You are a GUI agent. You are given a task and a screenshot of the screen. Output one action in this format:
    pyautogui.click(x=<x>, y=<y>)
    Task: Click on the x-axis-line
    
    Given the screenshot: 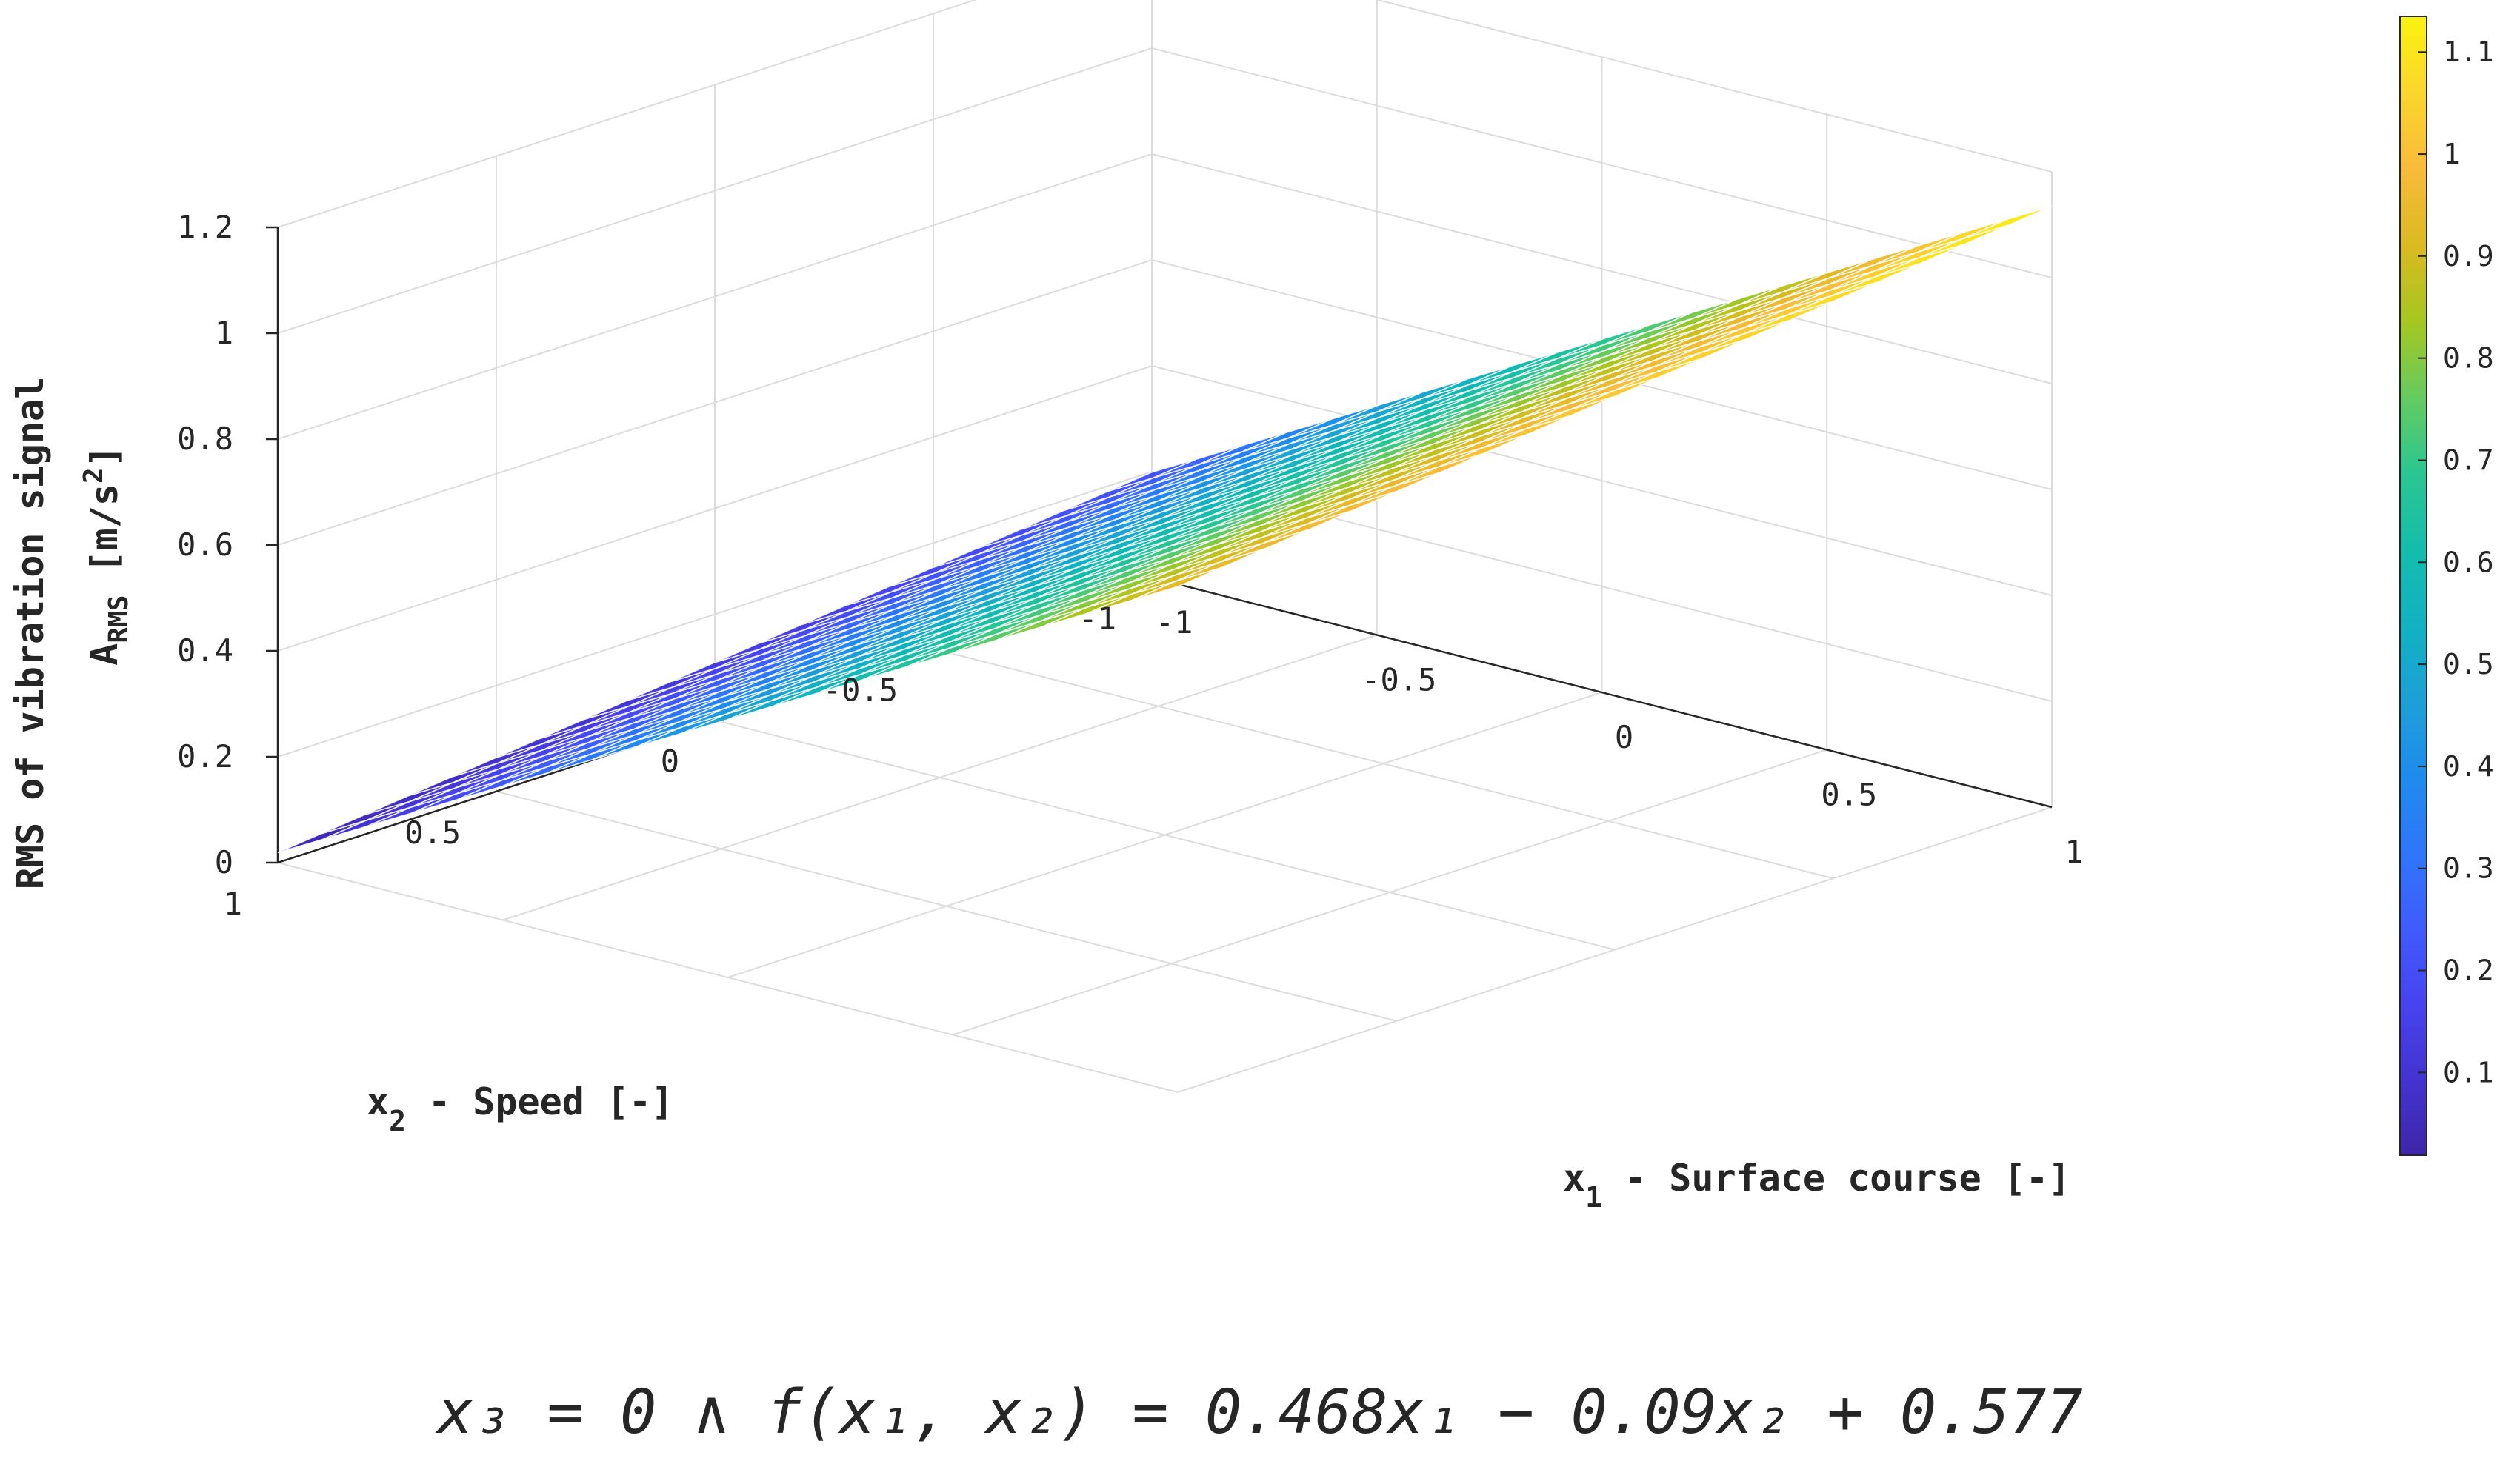 What is the action you would take?
    pyautogui.click(x=1602, y=692)
    